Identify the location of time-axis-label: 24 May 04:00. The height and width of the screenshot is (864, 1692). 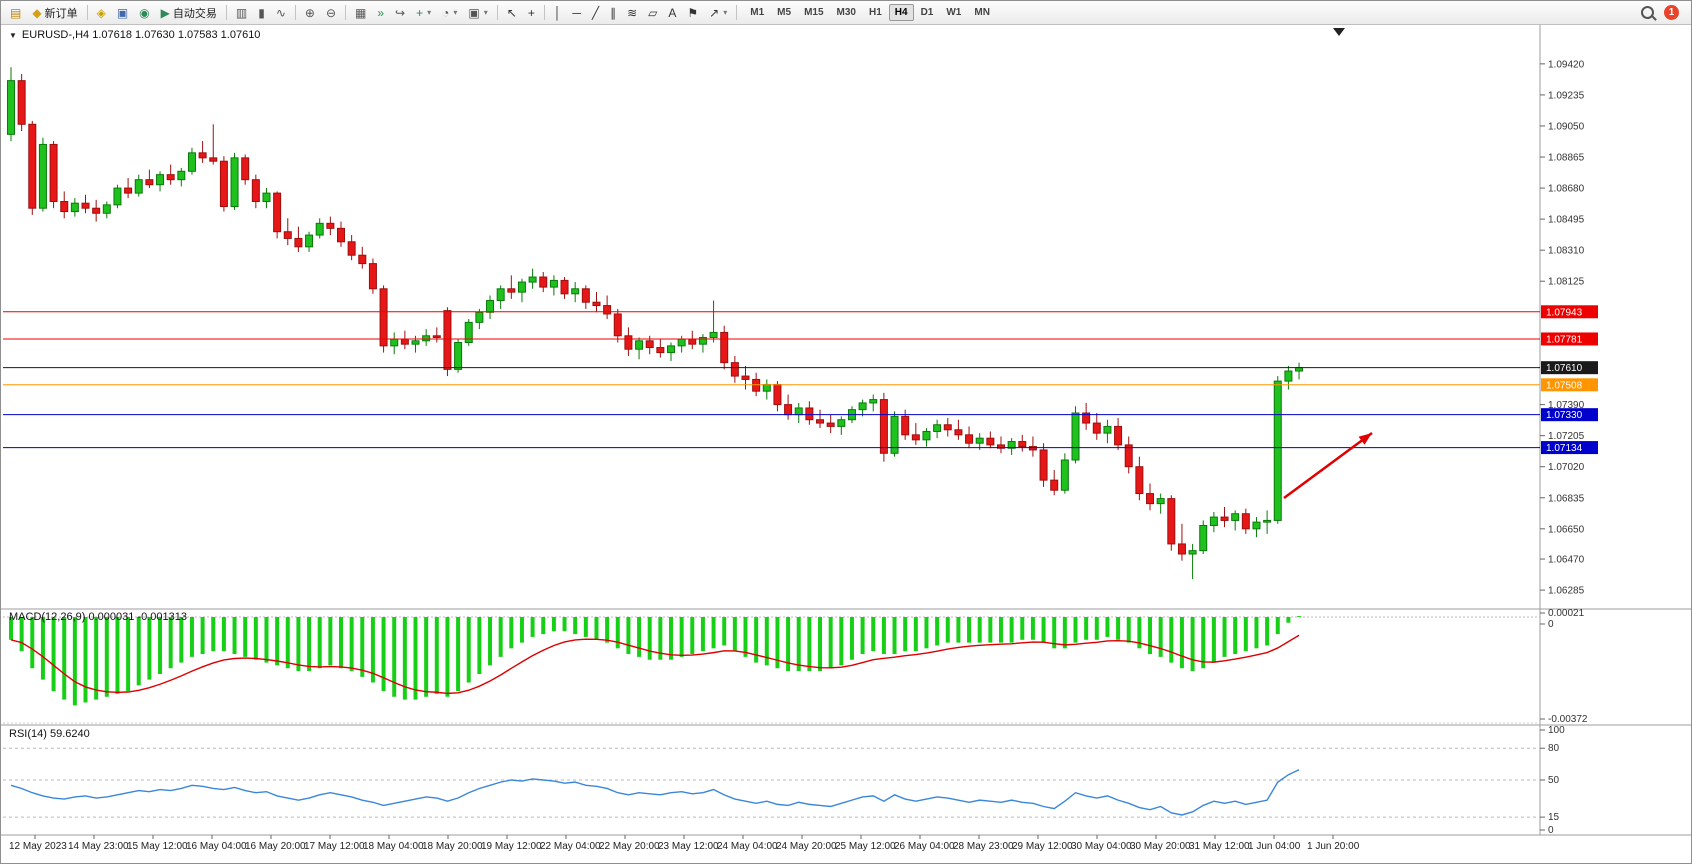
(747, 846).